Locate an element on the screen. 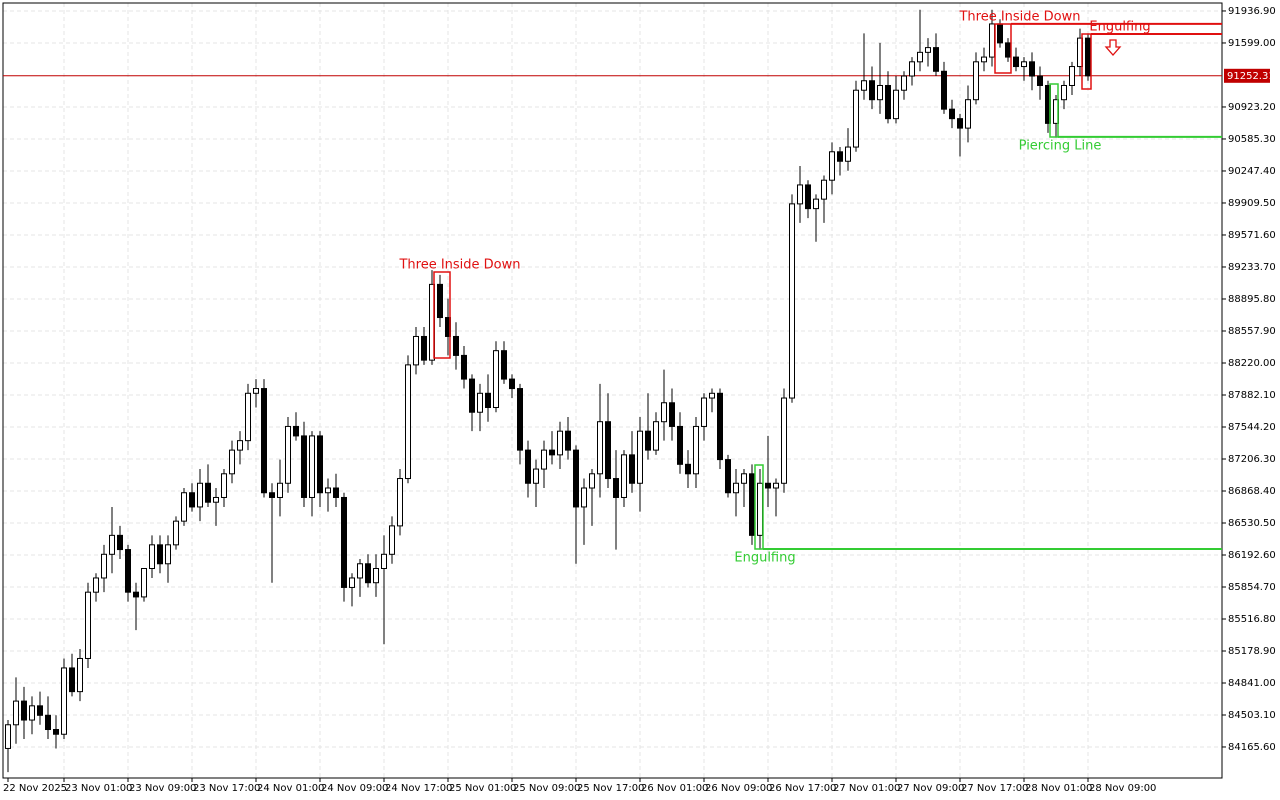 The height and width of the screenshot is (800, 1280). y-tick-label: 89571.60 is located at coordinates (1252, 235).